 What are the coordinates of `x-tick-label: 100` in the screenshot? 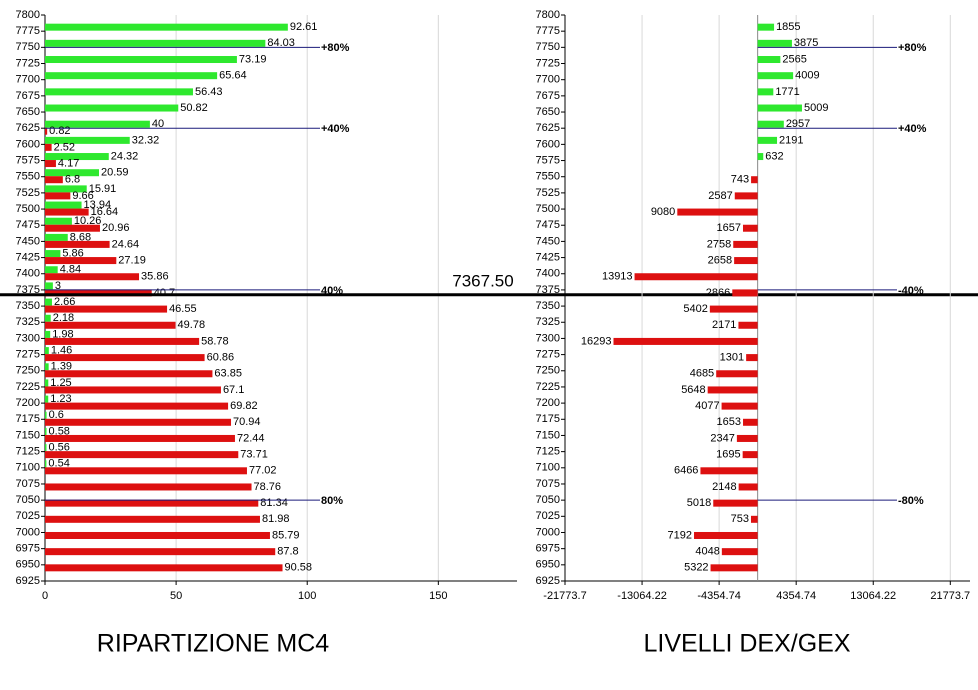 It's located at (307, 596).